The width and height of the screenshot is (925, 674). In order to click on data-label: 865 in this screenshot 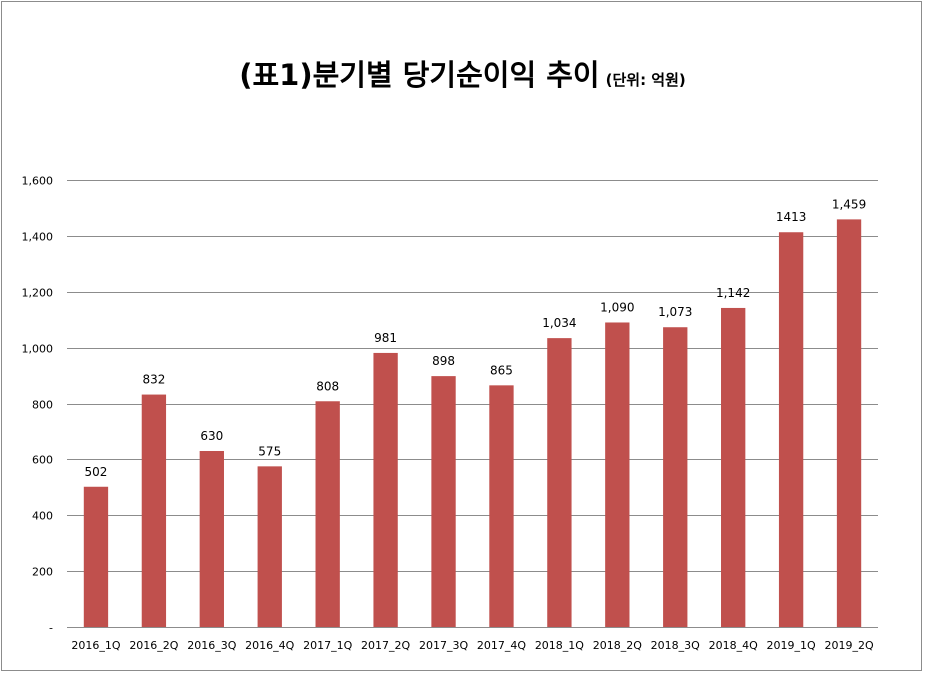, I will do `click(501, 370)`.